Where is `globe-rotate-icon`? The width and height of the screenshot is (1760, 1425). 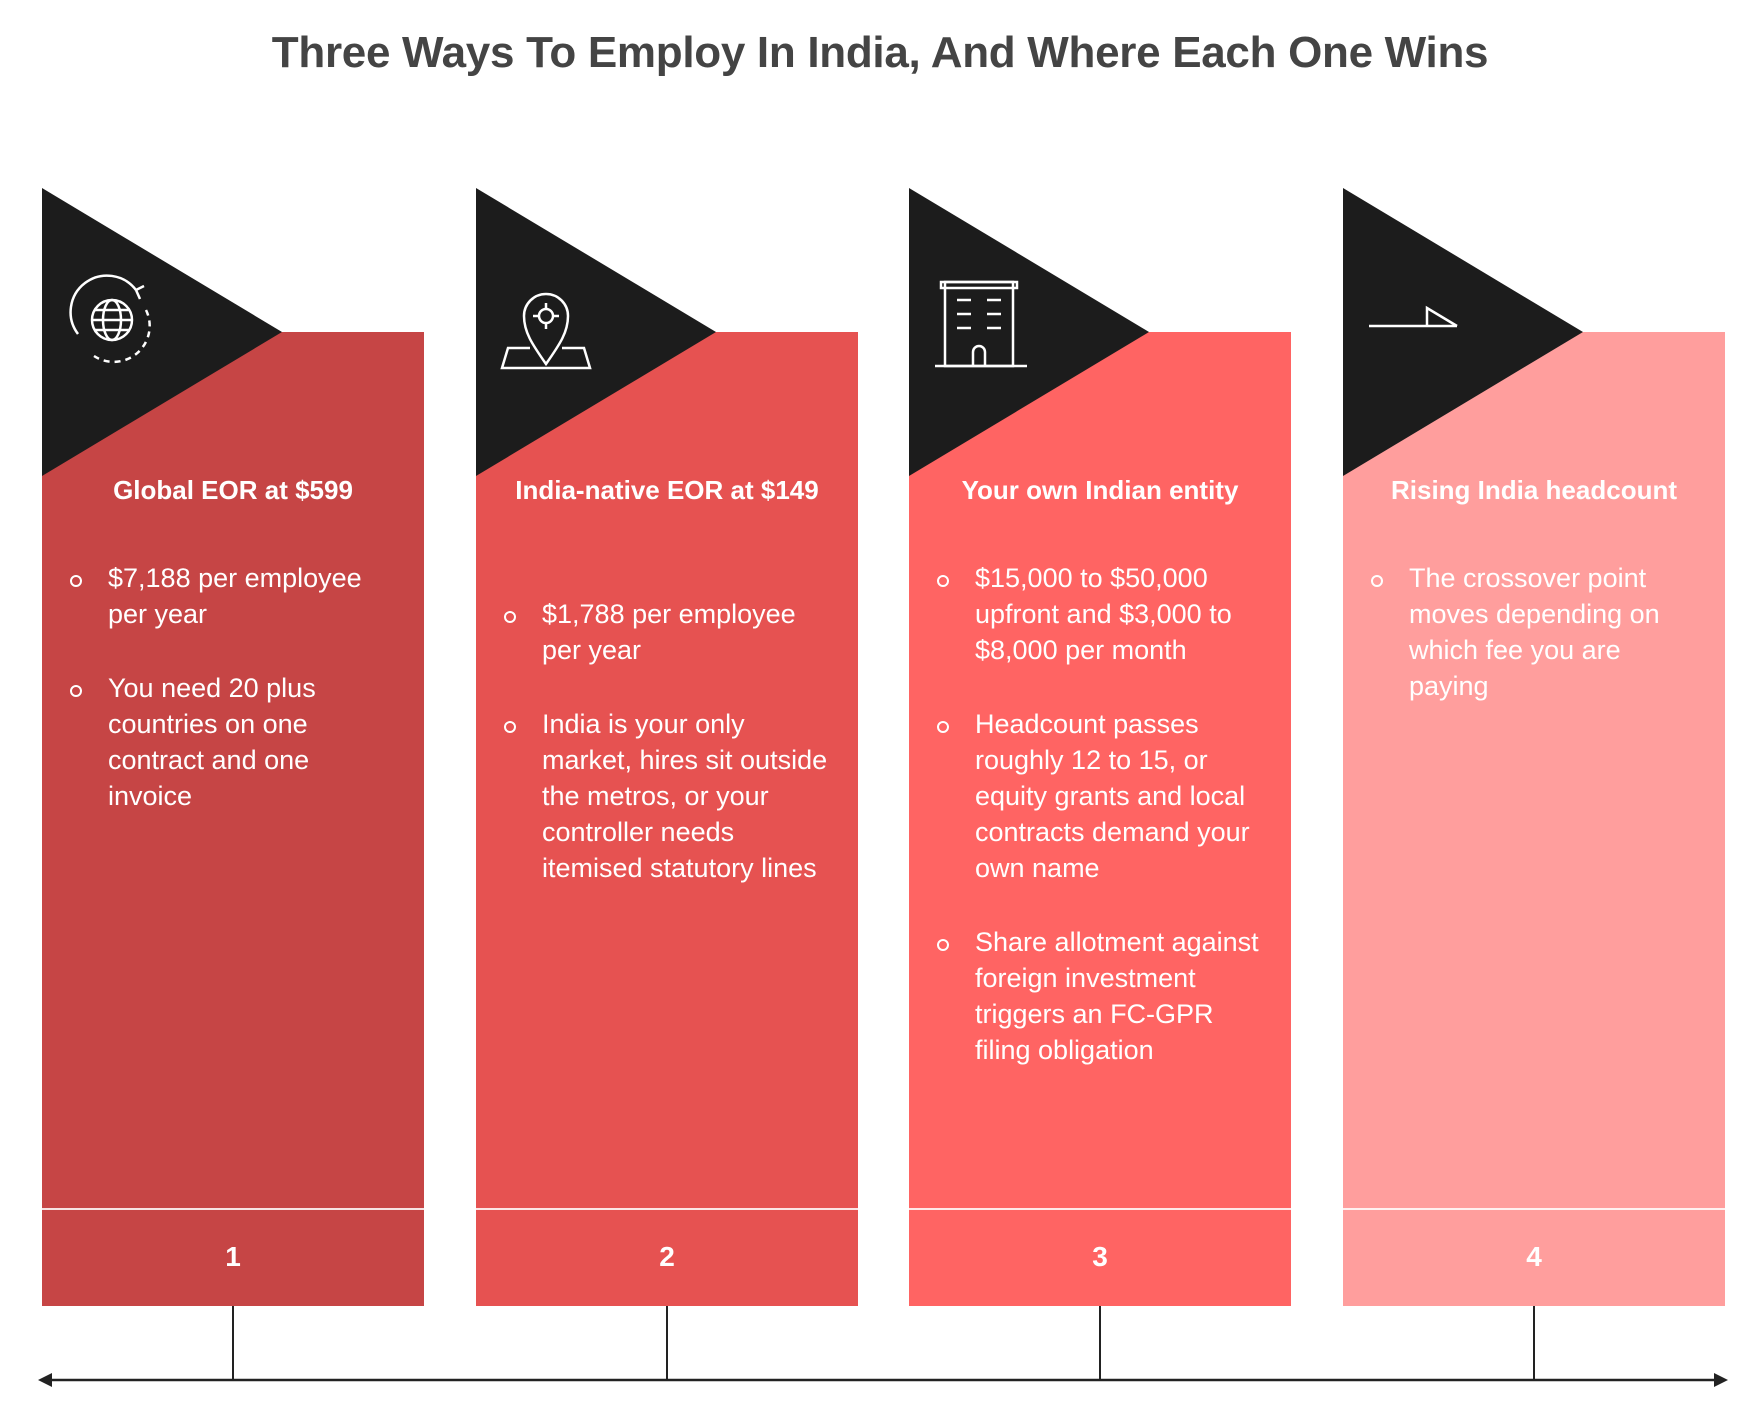
globe-rotate-icon is located at coordinates (110, 319).